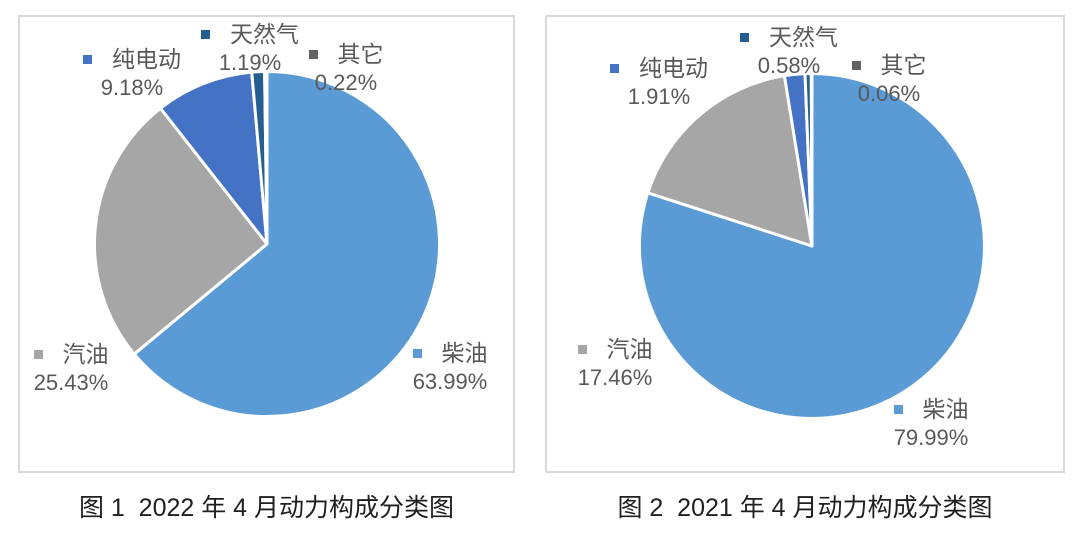 The height and width of the screenshot is (540, 1080). I want to click on pie-label-other: 其它 0.22%, so click(346, 68).